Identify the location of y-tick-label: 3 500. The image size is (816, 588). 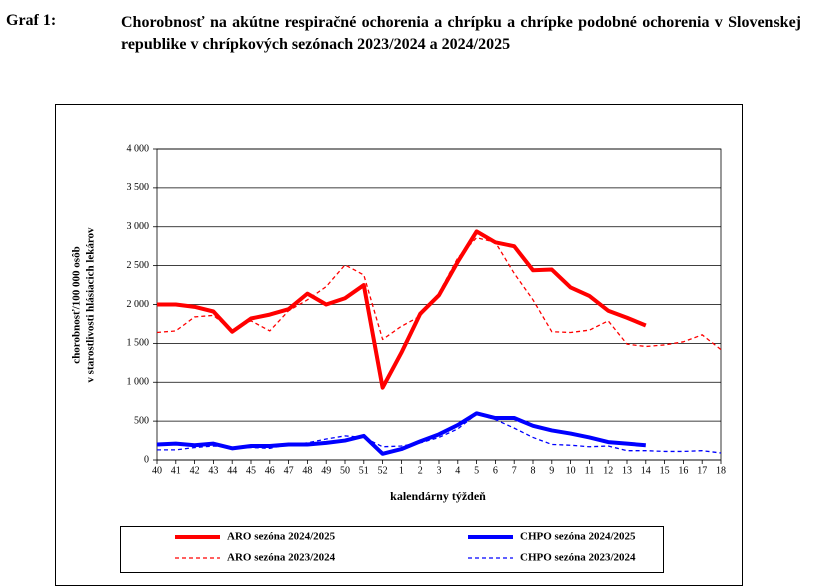
(138, 187).